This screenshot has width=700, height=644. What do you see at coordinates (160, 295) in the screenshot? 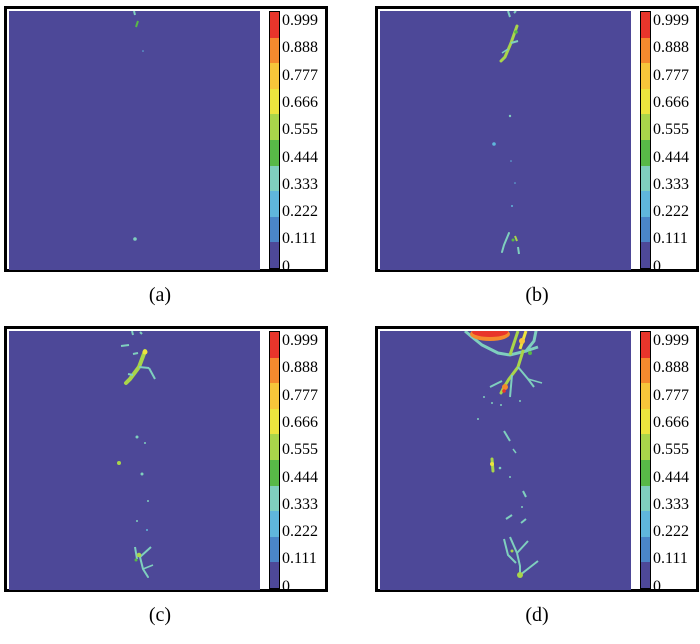
I see `caption-a: (a)` at bounding box center [160, 295].